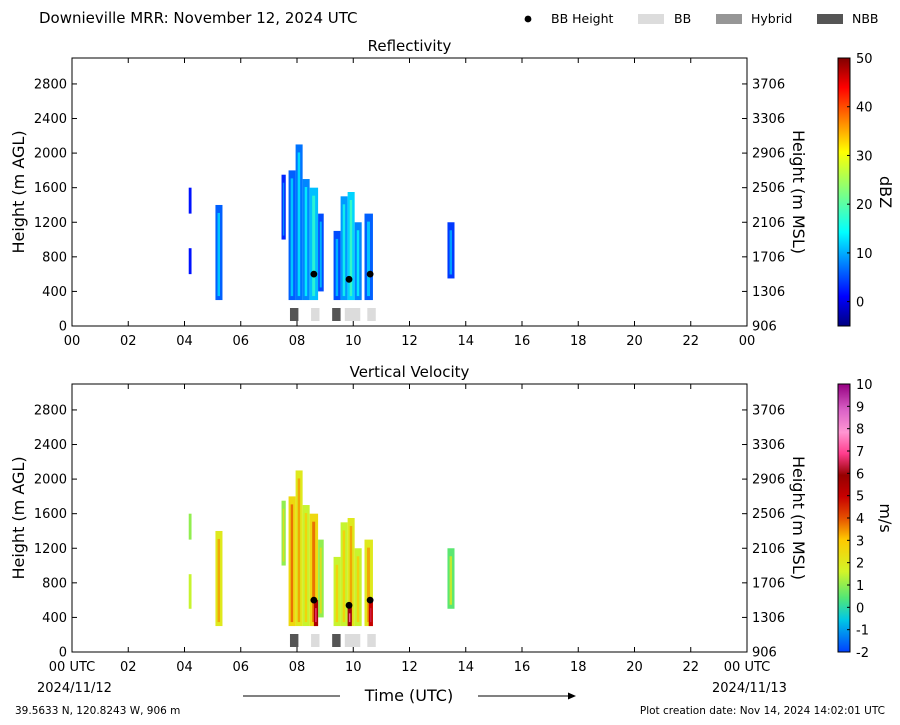 This screenshot has width=900, height=725. Describe the element at coordinates (864, 156) in the screenshot. I see `colorbar-tick-label: 30` at that location.